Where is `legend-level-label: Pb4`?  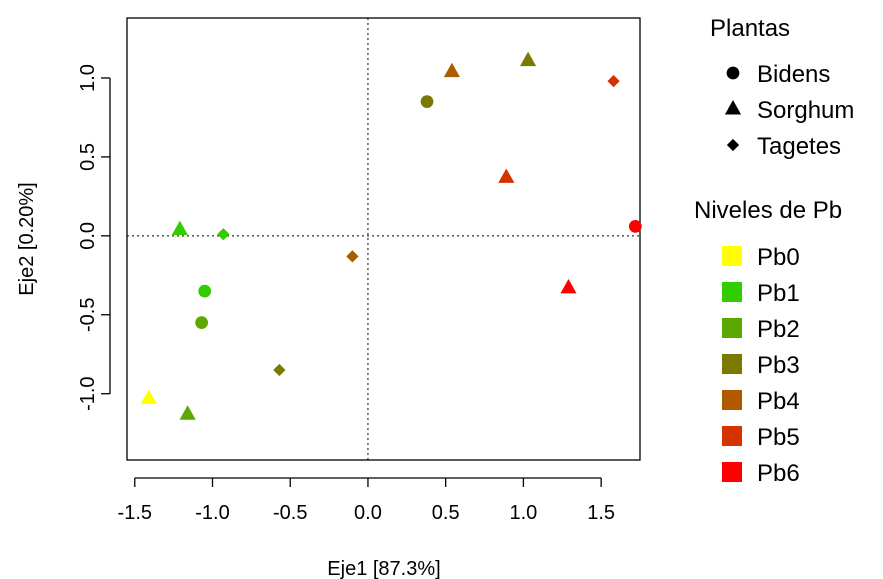 legend-level-label: Pb4 is located at coordinates (778, 401).